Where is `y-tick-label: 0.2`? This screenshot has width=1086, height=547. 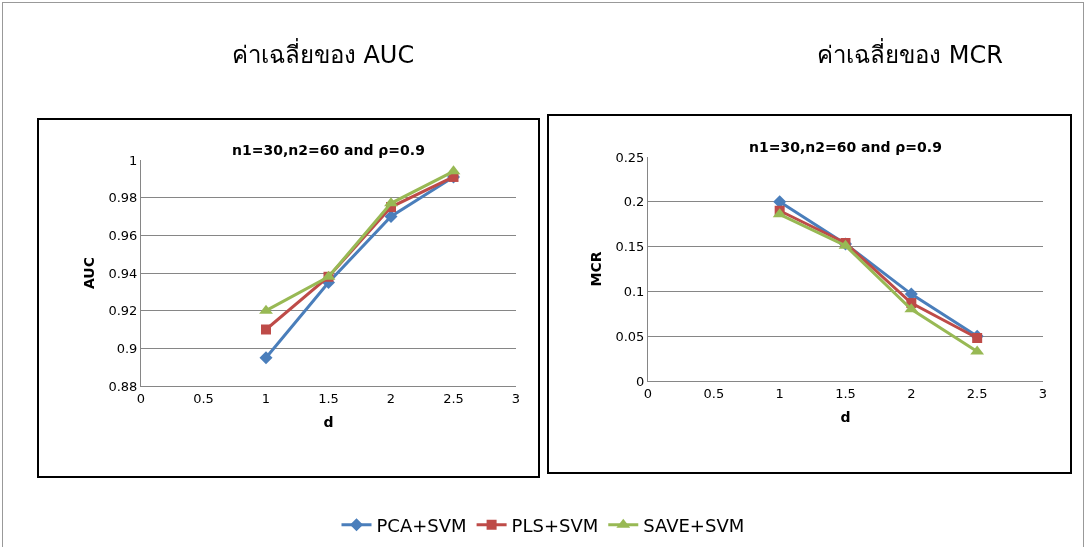
y-tick-label: 0.2 is located at coordinates (634, 202).